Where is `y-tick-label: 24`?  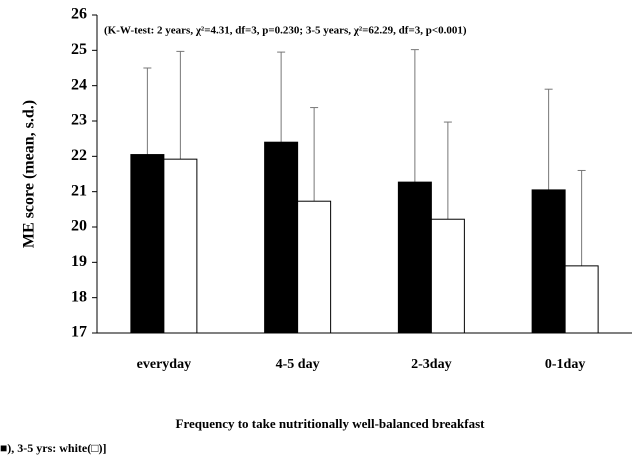 y-tick-label: 24 is located at coordinates (79, 84).